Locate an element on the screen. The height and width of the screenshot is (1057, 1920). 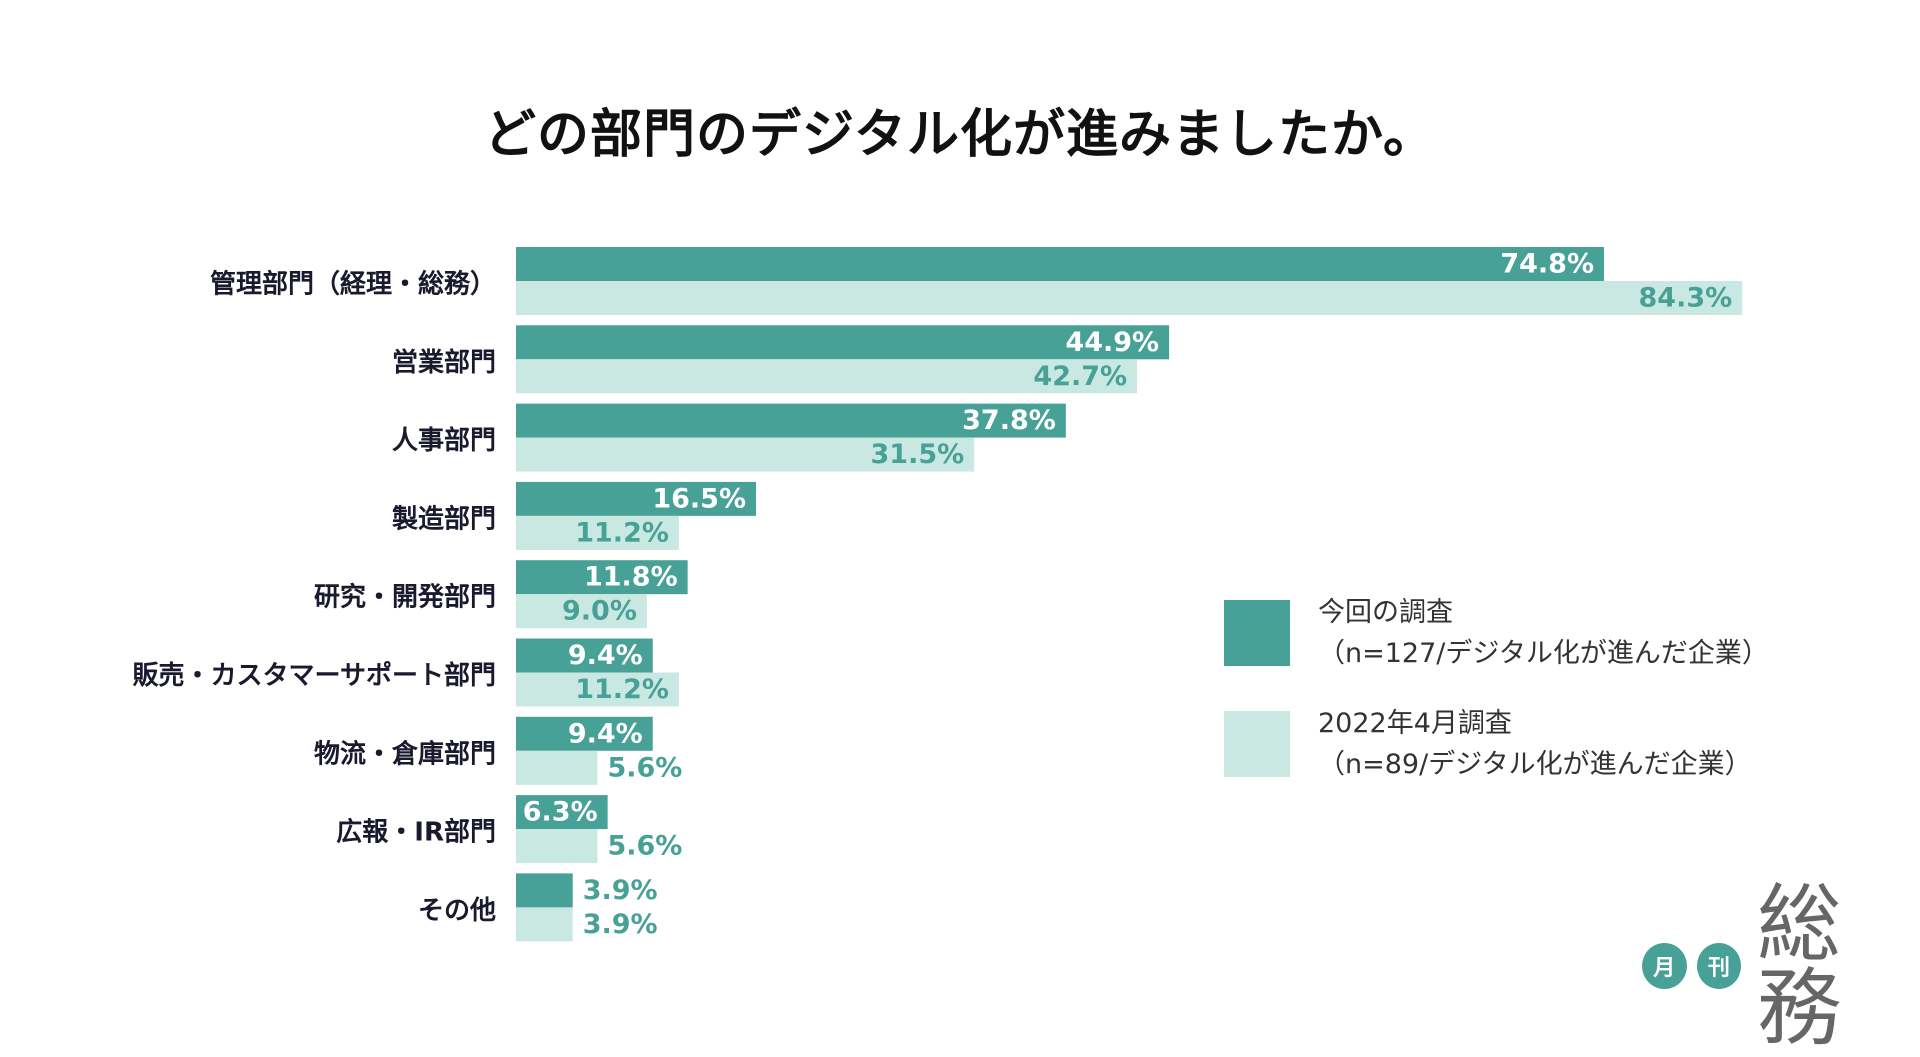
value-label-current: 16.5% is located at coordinates (699, 498).